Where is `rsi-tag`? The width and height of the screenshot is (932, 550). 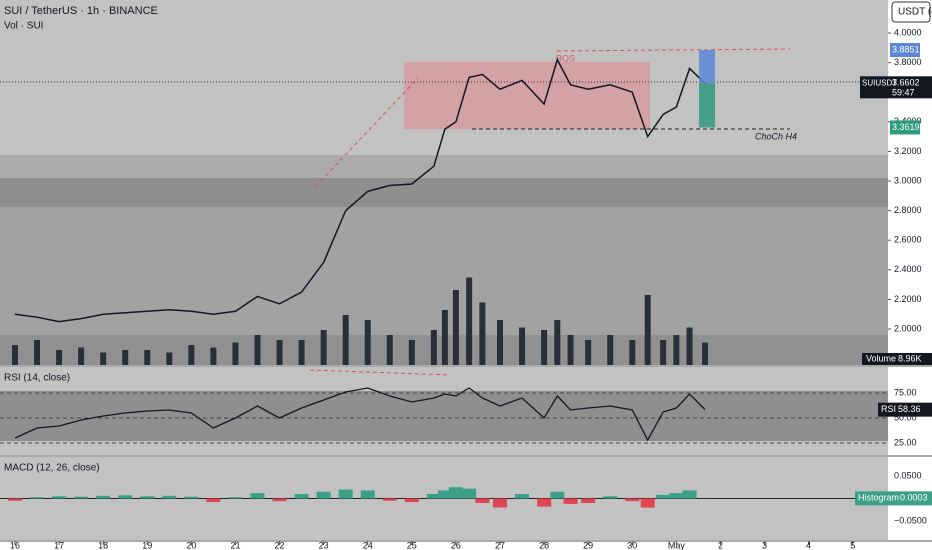 rsi-tag is located at coordinates (905, 409).